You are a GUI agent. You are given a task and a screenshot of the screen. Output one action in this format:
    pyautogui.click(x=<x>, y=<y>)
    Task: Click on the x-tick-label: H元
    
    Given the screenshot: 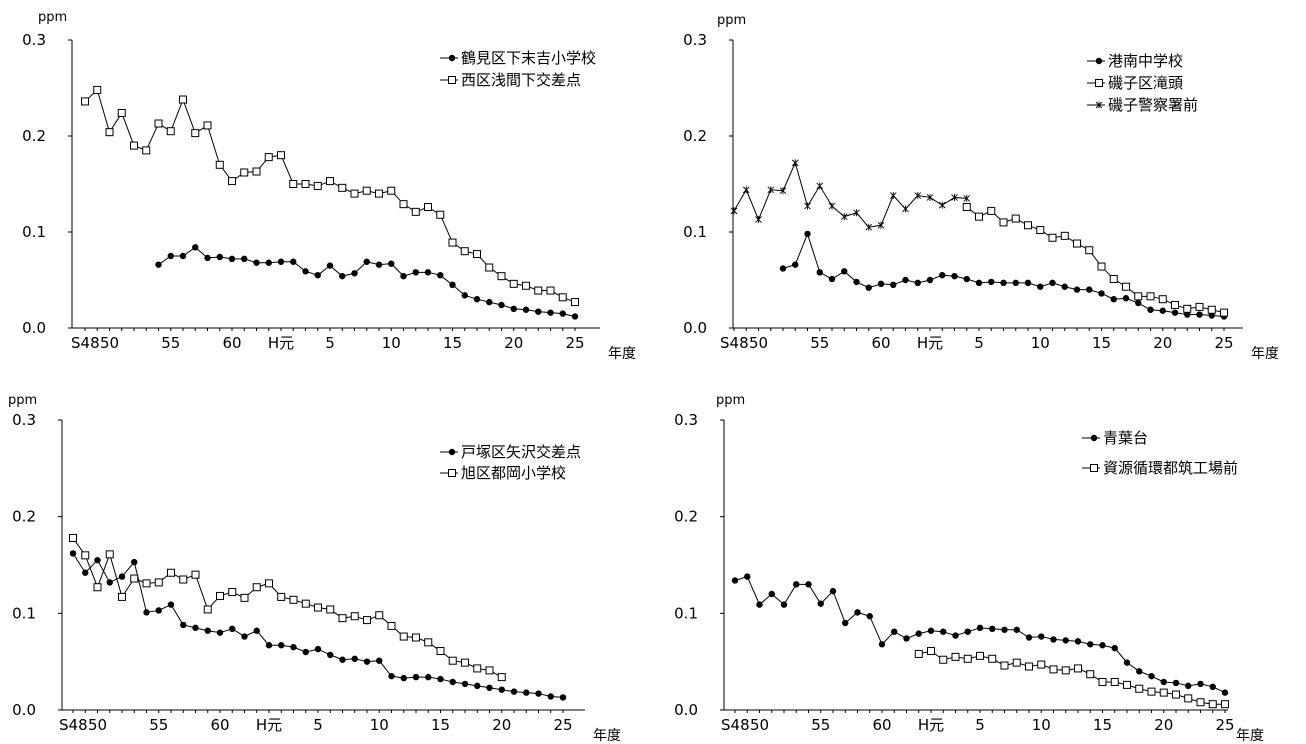 What is the action you would take?
    pyautogui.click(x=931, y=725)
    